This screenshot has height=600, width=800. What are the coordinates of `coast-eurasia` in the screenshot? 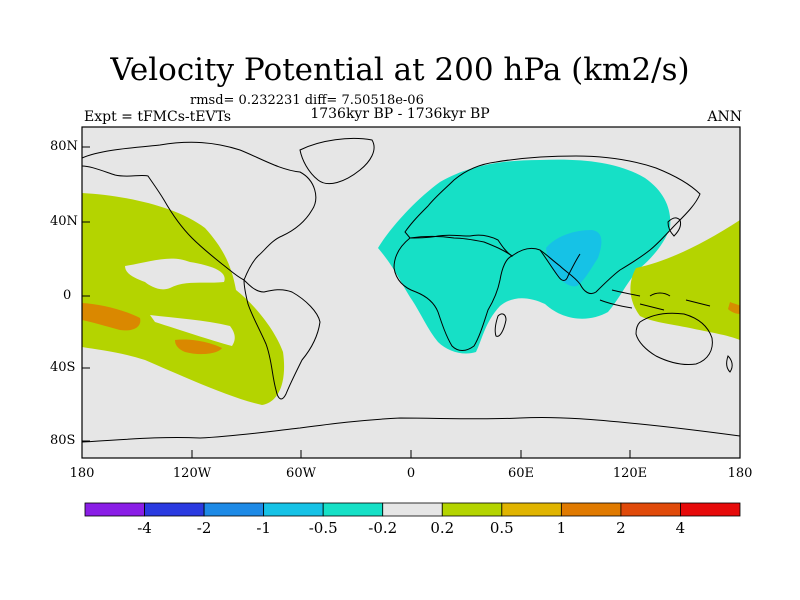 It's located at (552, 225).